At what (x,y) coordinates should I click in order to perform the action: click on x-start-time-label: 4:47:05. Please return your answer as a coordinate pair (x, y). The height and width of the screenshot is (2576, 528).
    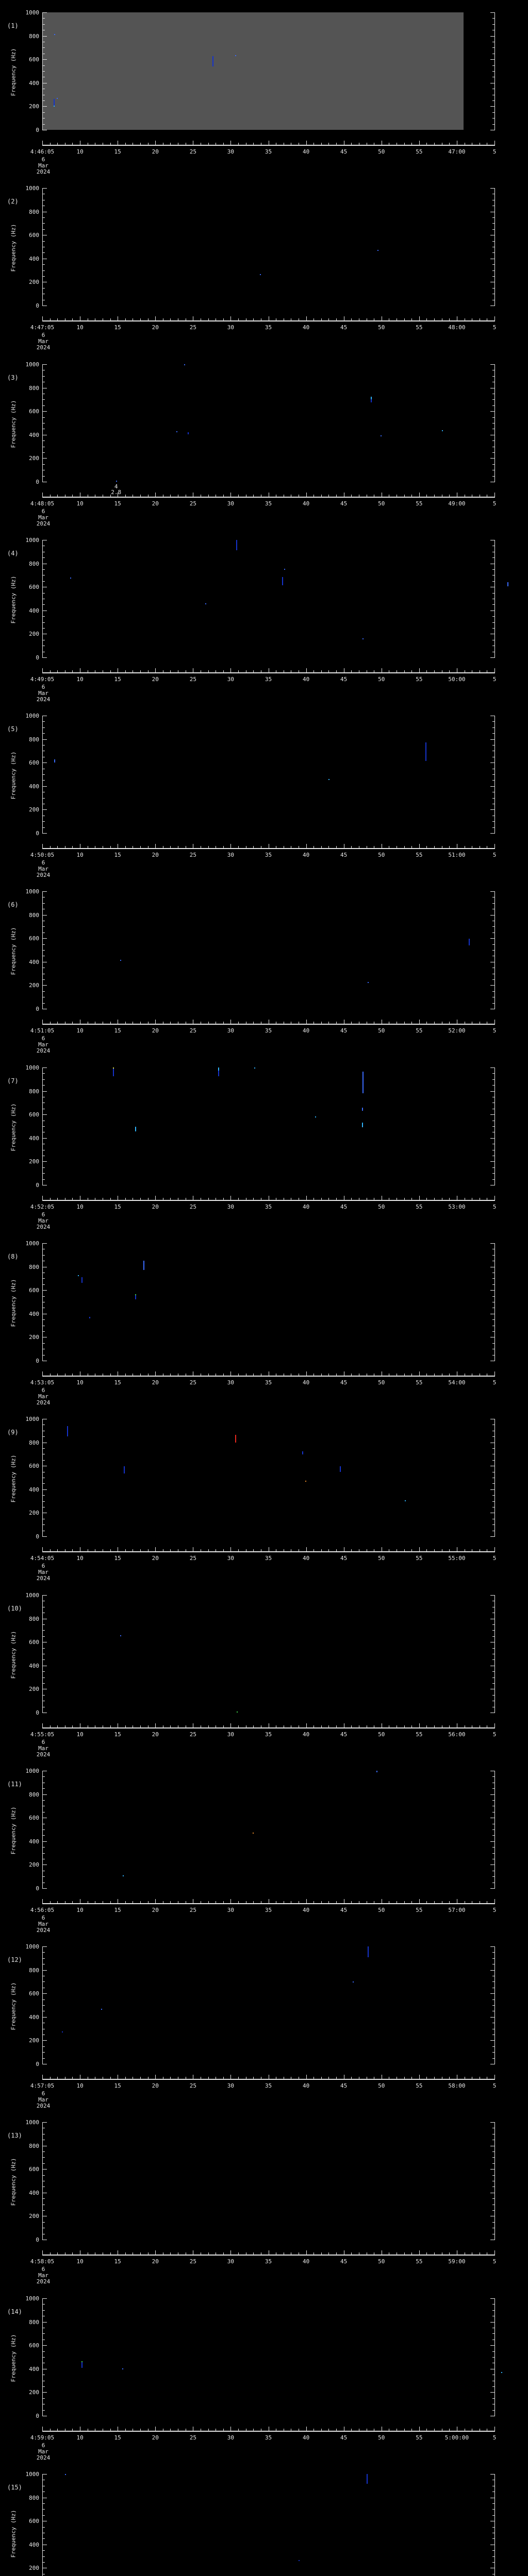
    Looking at the image, I should click on (42, 327).